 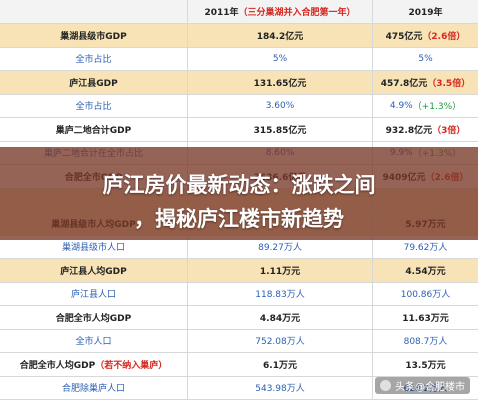 I want to click on value-2019: 4.54万元, so click(x=425, y=271).